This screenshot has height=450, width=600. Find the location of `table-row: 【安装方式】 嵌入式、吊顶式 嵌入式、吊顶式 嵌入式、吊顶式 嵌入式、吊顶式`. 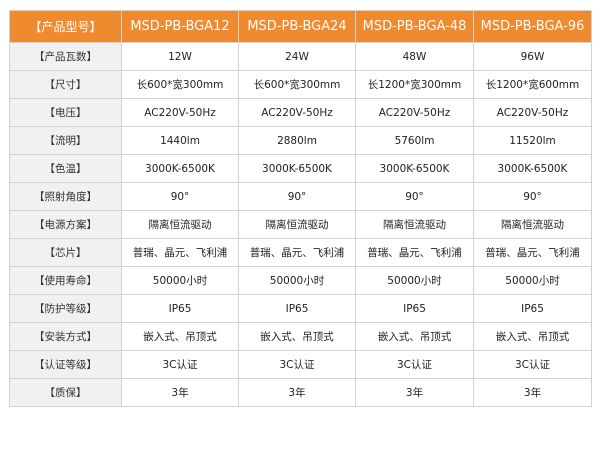

table-row: 【安装方式】 嵌入式、吊顶式 嵌入式、吊顶式 嵌入式、吊顶式 嵌入式、吊顶式 is located at coordinates (300, 336).